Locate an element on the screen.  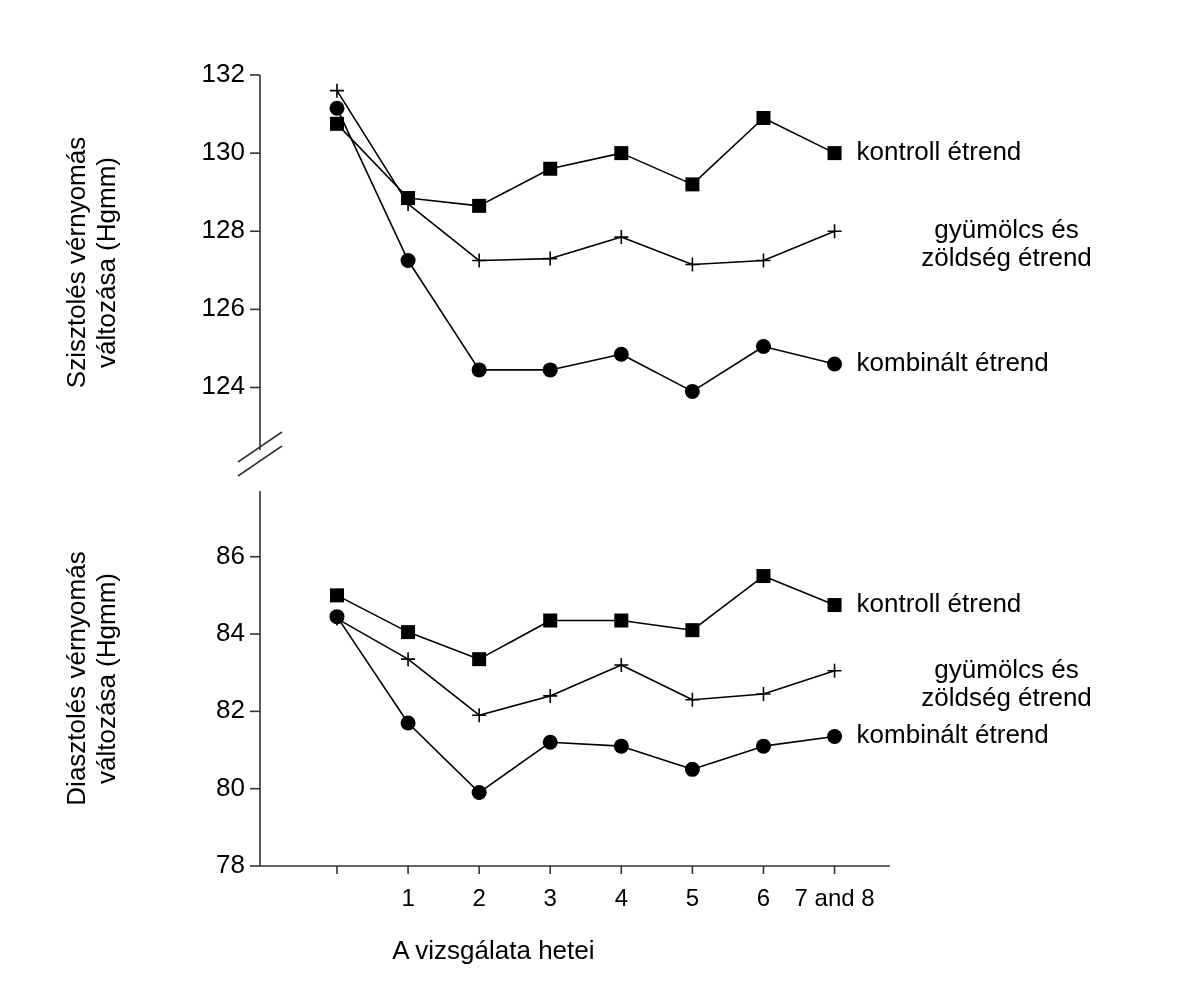
x-tick-label: 6 is located at coordinates (763, 897).